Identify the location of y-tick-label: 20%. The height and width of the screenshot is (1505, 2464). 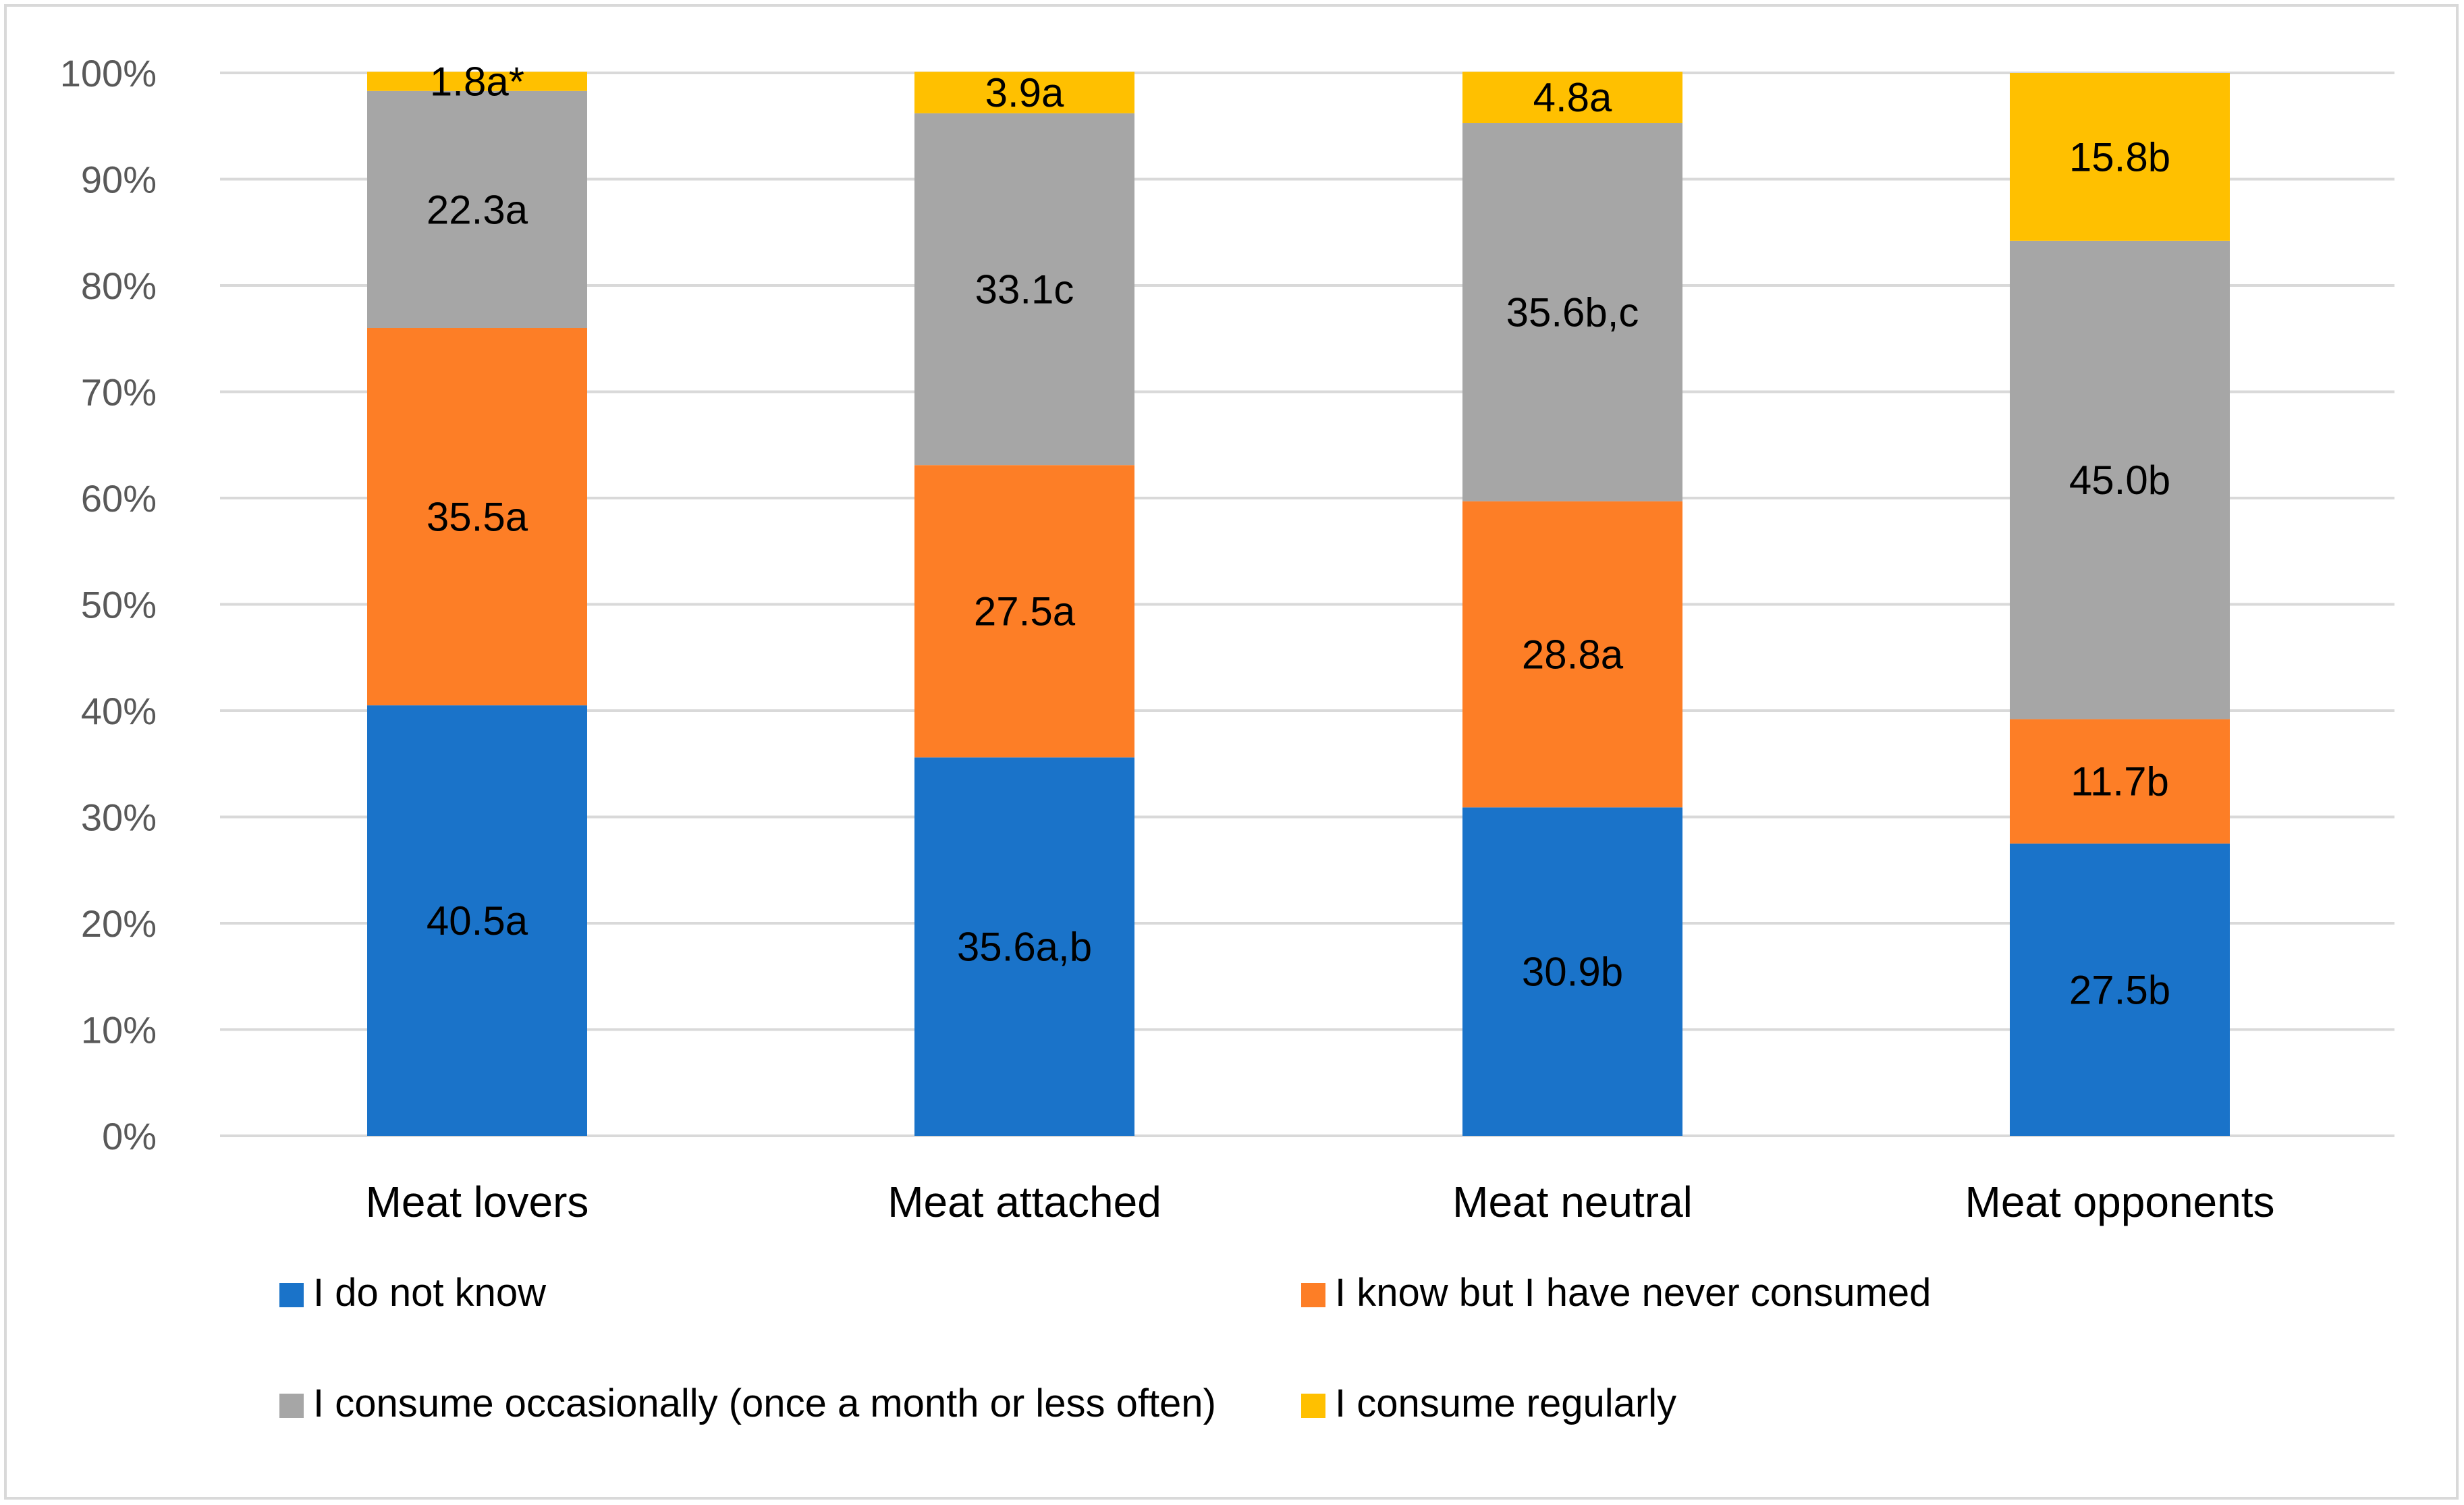
(119, 923).